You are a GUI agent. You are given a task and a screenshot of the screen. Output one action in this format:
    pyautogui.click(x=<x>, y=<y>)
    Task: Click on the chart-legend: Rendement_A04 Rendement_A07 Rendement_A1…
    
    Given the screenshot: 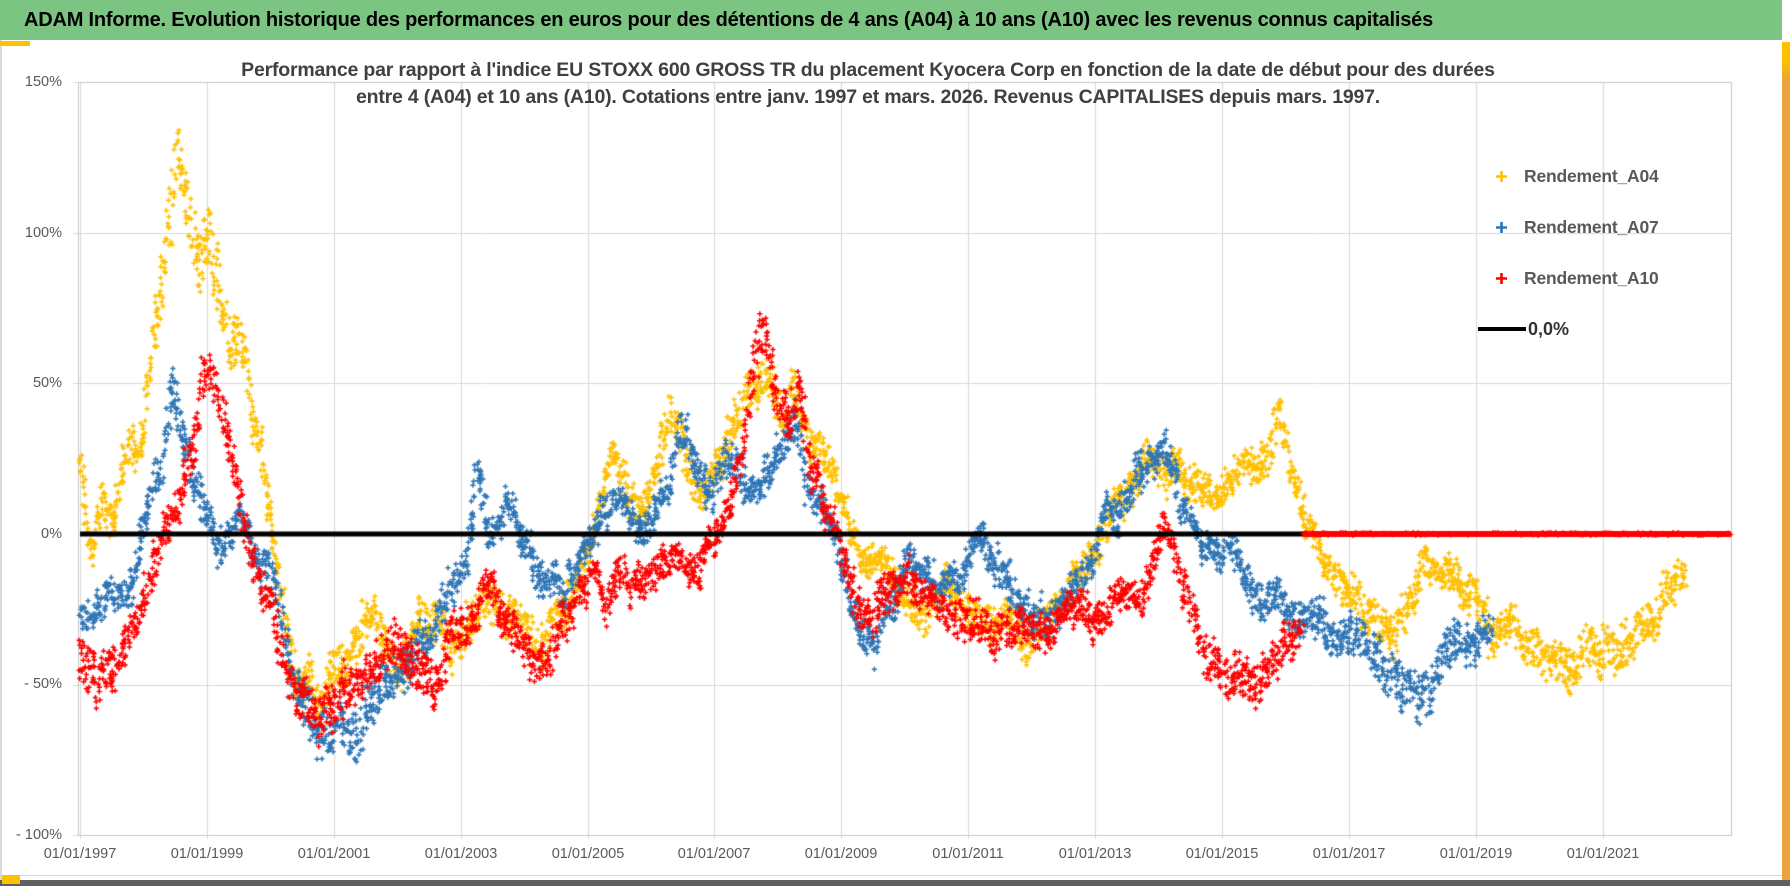 What is the action you would take?
    pyautogui.click(x=1568, y=252)
    